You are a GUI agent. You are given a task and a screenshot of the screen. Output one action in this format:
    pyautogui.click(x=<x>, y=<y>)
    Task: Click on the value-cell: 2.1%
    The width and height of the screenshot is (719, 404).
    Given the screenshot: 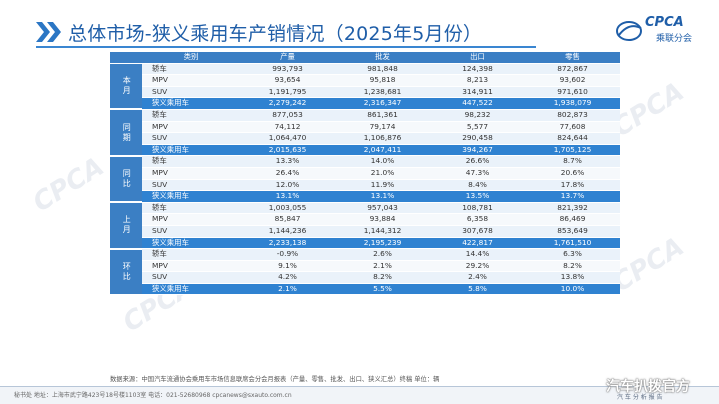 What is the action you would take?
    pyautogui.click(x=382, y=266)
    